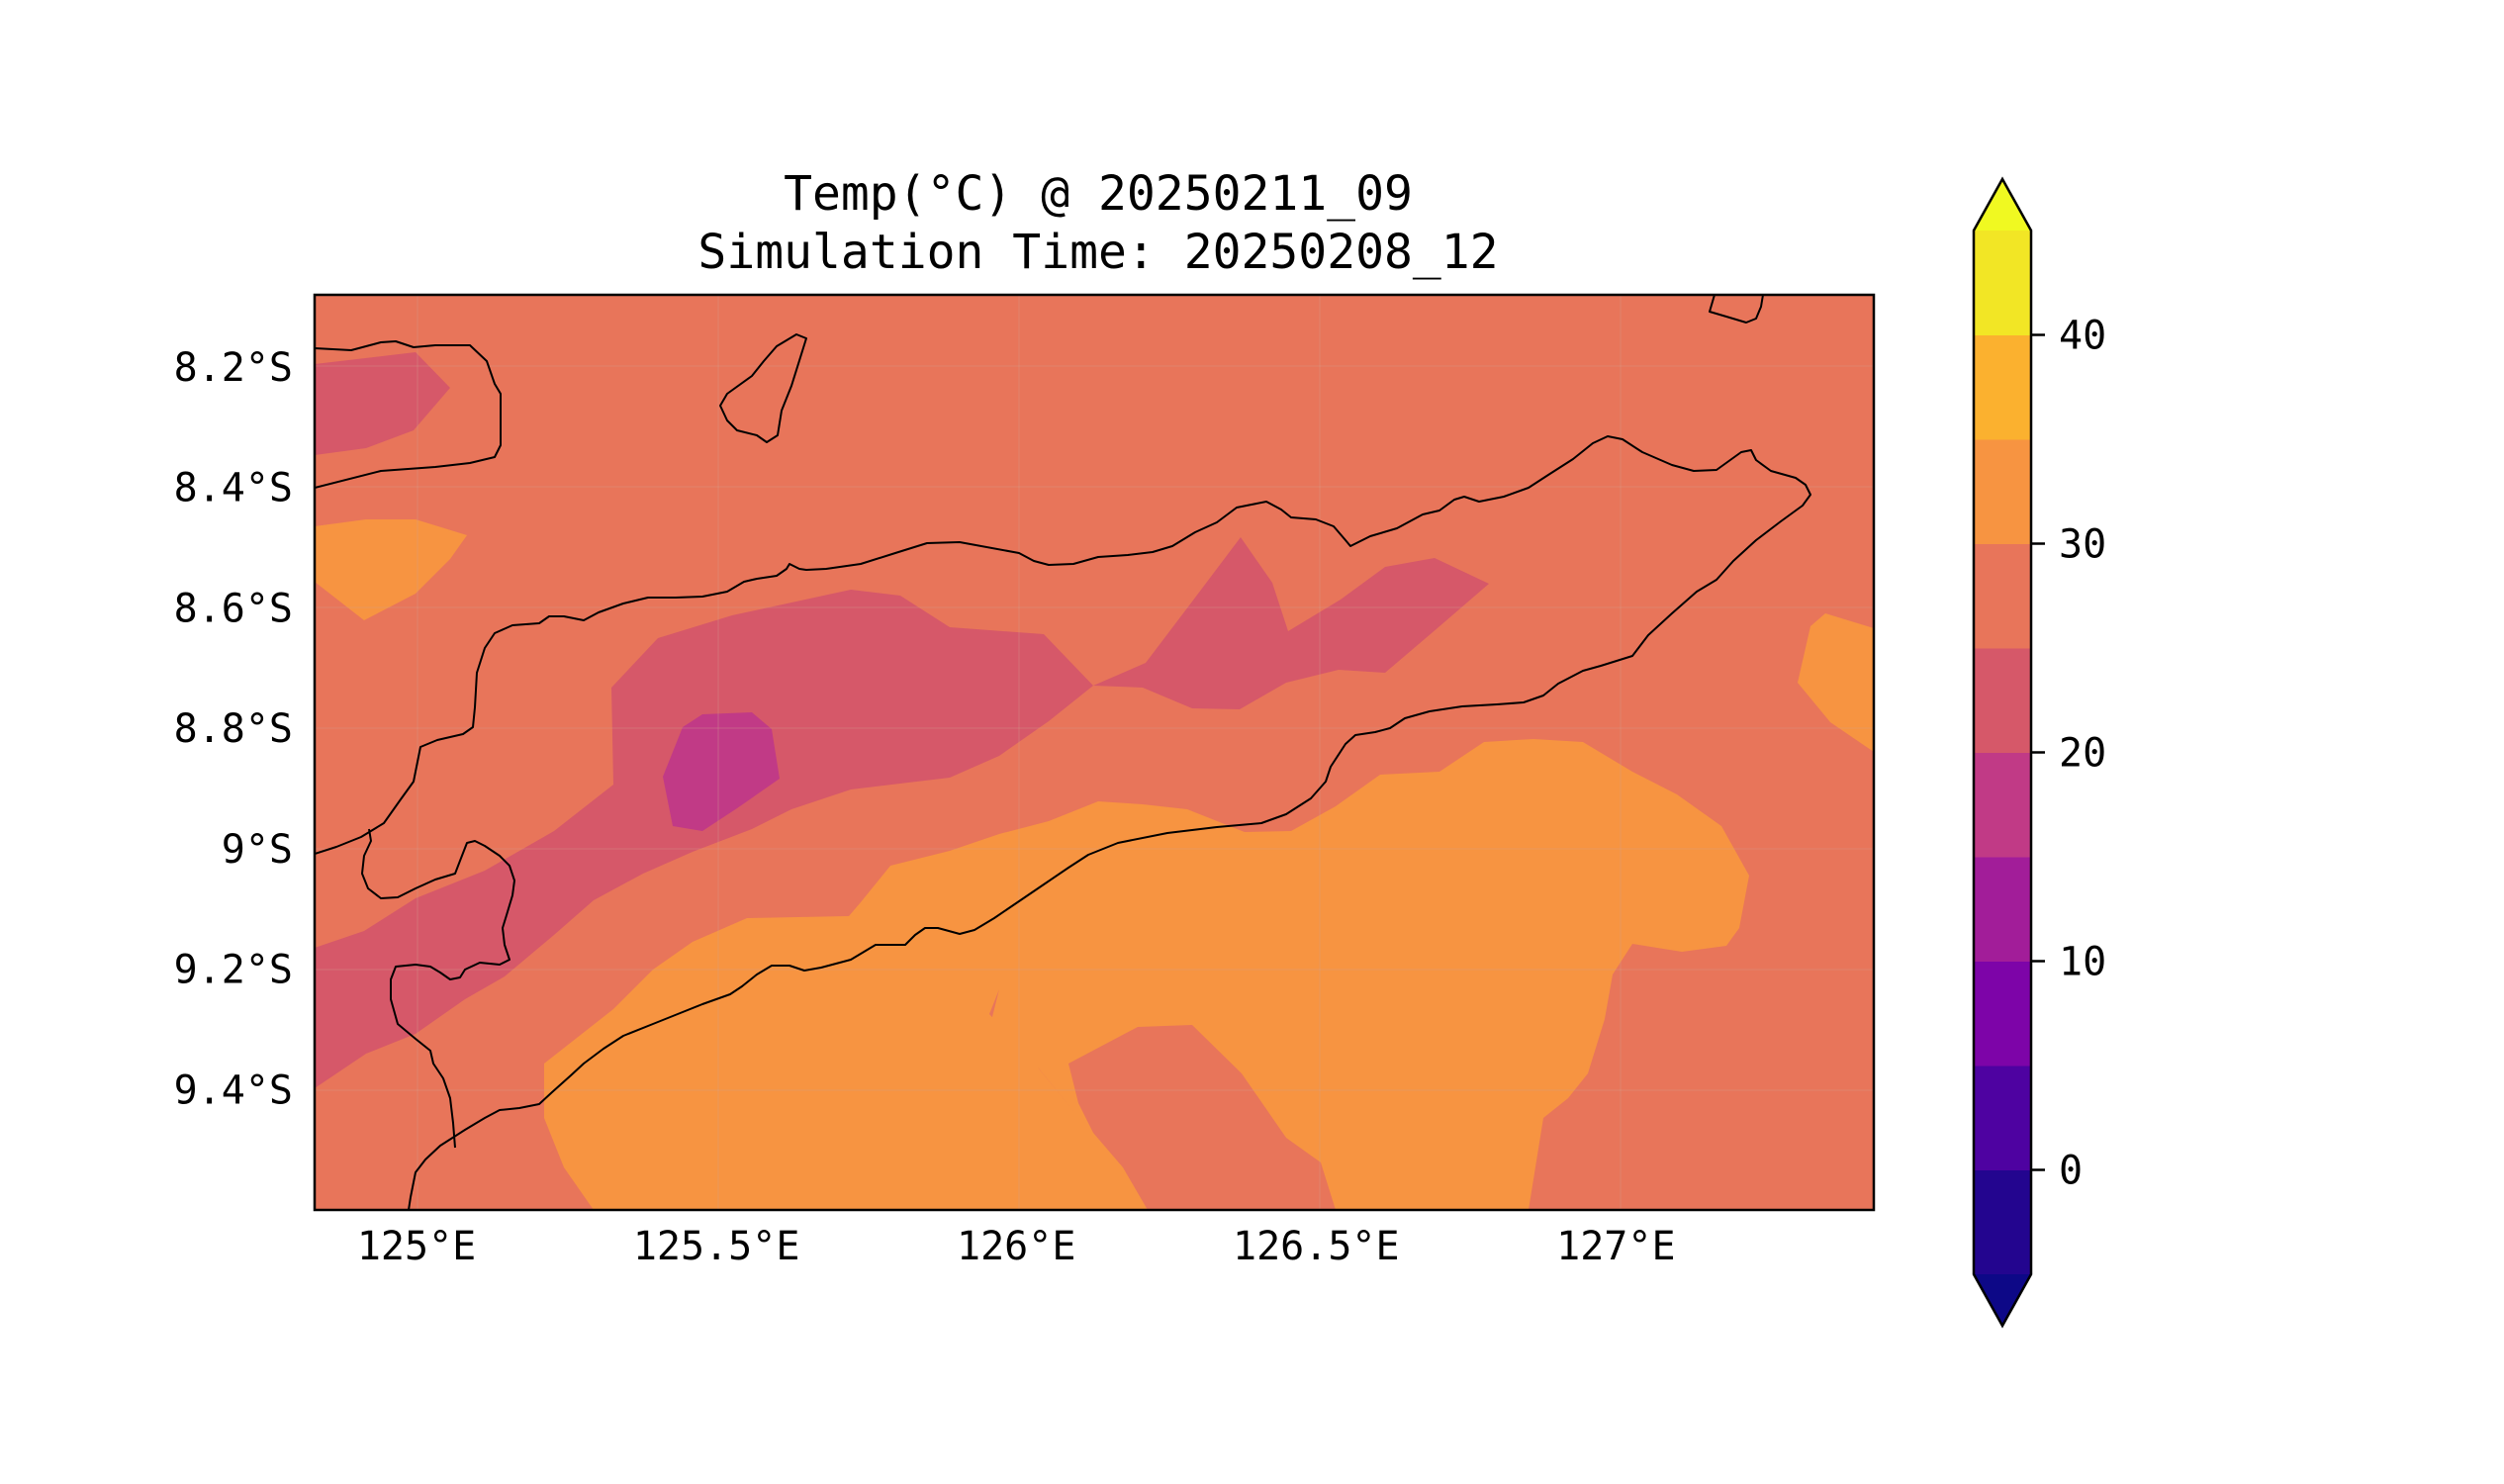 This screenshot has height=1484, width=2504. I want to click on coastline-northeast-islet, so click(1736, 309).